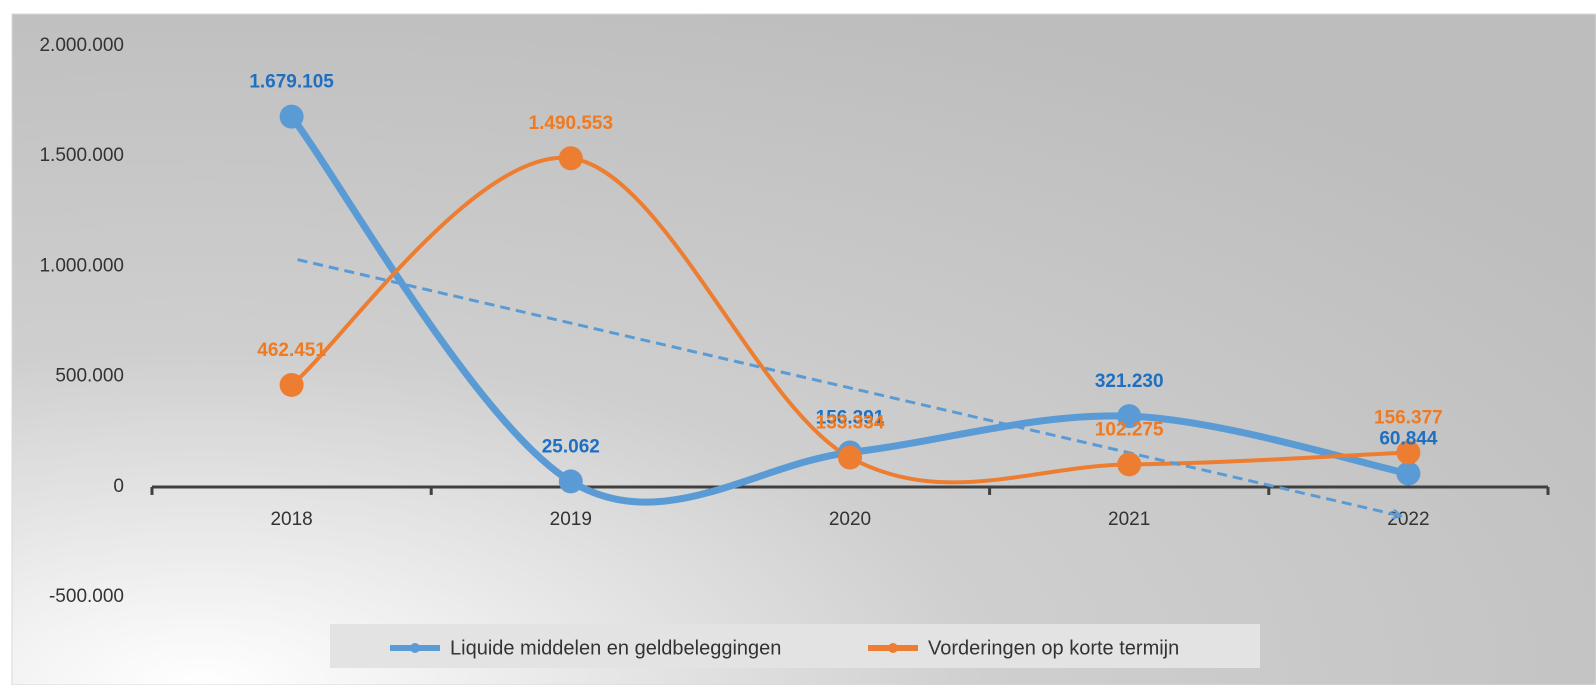 The height and width of the screenshot is (685, 1596). I want to click on x-tick-label: 2022, so click(1408, 519).